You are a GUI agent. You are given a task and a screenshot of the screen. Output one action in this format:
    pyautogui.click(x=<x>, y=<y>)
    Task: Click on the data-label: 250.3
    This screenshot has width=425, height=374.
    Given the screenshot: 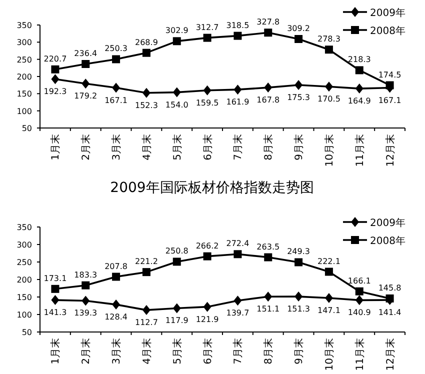 What is the action you would take?
    pyautogui.click(x=116, y=49)
    